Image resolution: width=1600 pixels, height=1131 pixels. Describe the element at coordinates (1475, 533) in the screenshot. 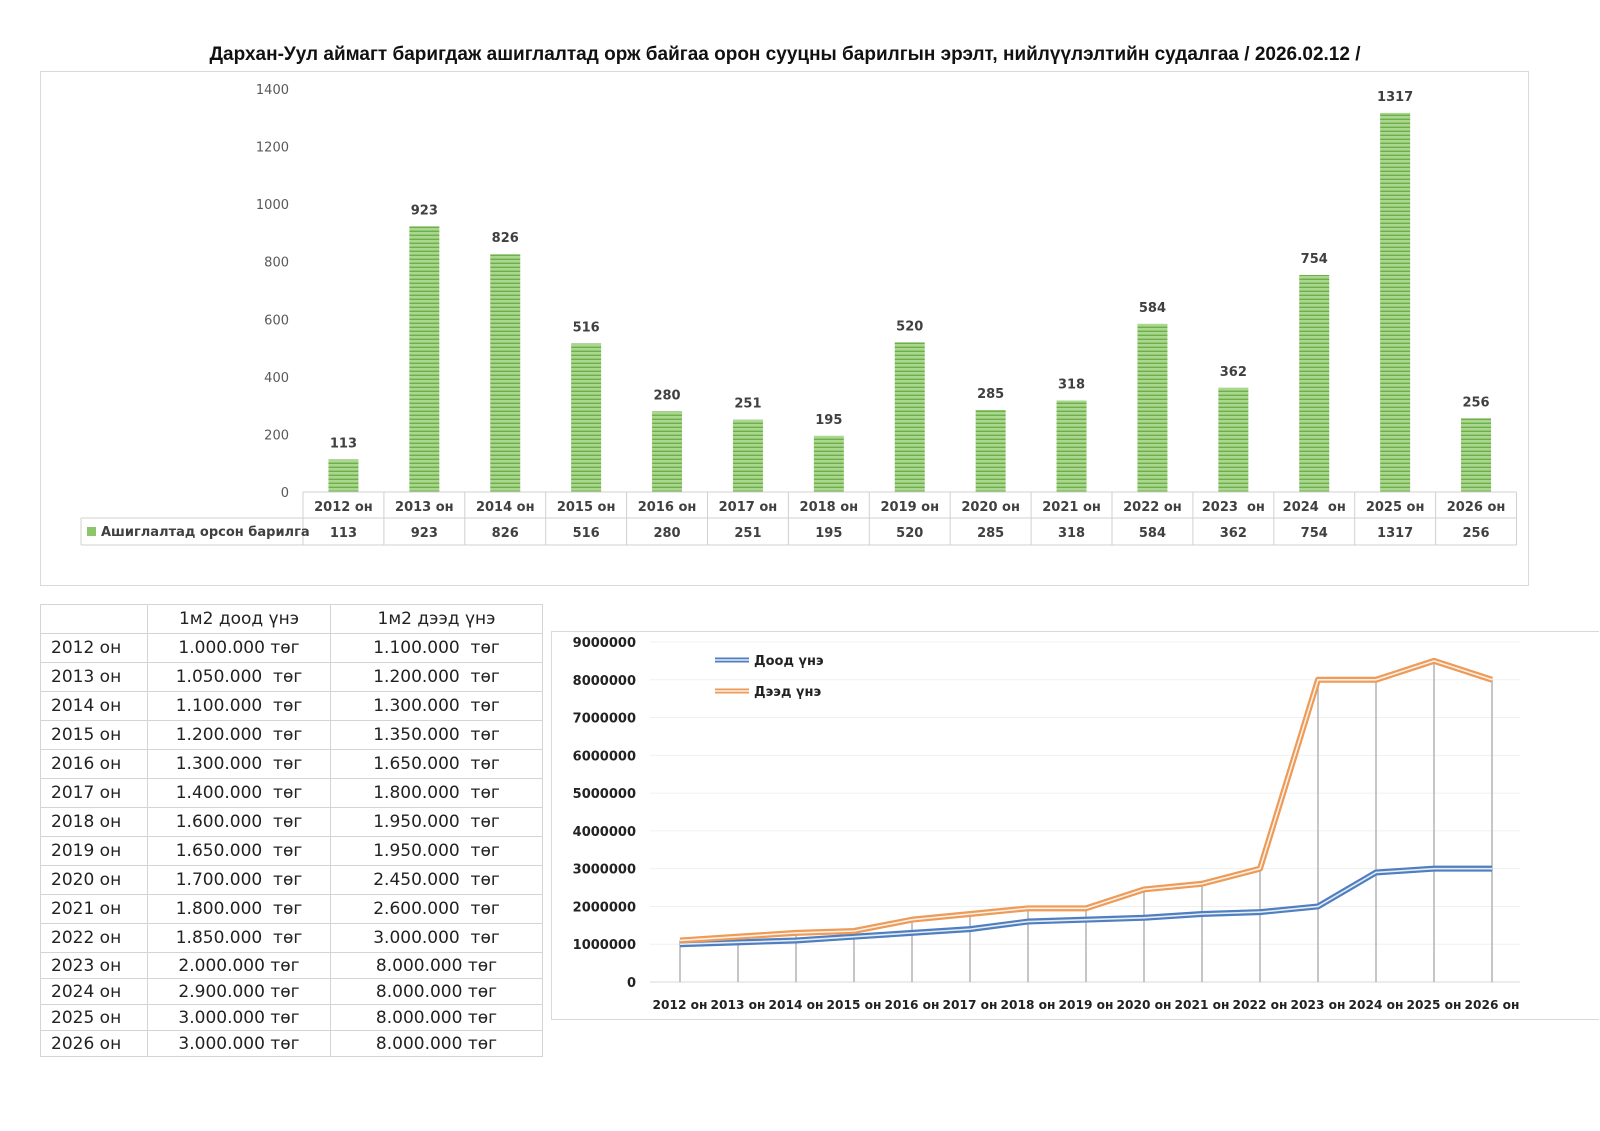

I see `table-value: 256` at that location.